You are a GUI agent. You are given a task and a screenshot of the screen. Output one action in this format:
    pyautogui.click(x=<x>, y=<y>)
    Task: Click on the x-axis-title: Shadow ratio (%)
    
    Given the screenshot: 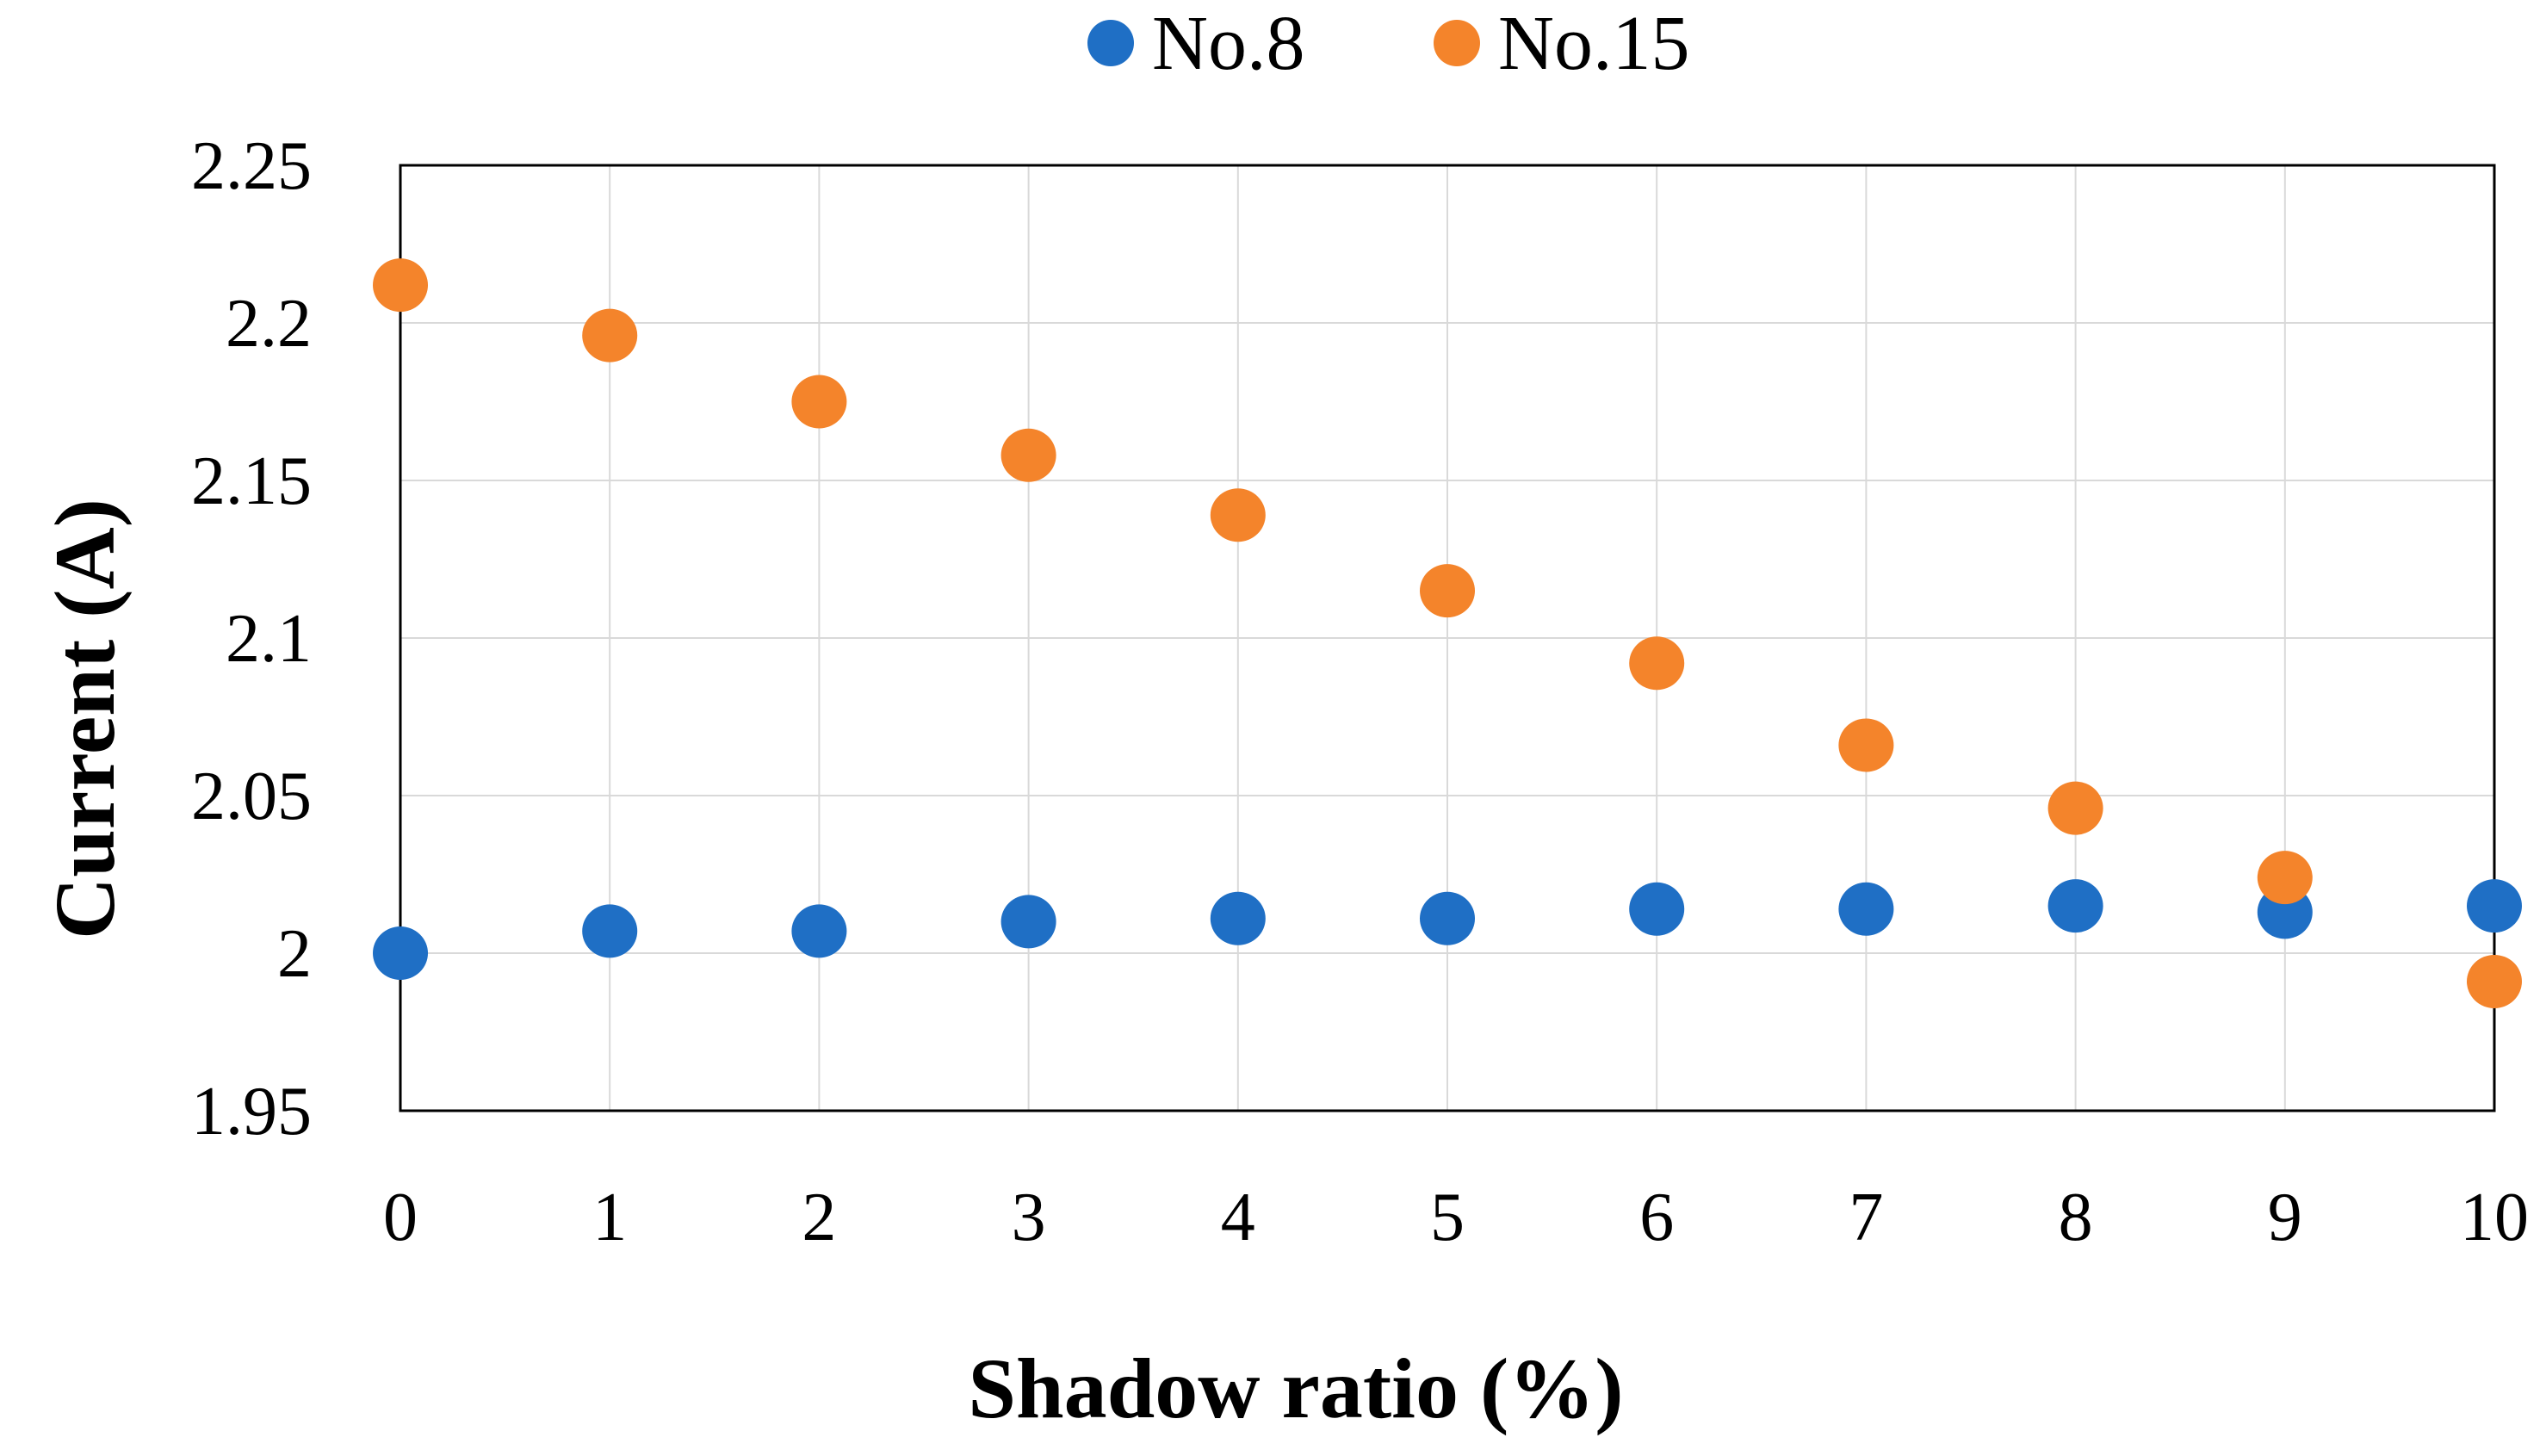 What is the action you would take?
    pyautogui.click(x=1296, y=1388)
    